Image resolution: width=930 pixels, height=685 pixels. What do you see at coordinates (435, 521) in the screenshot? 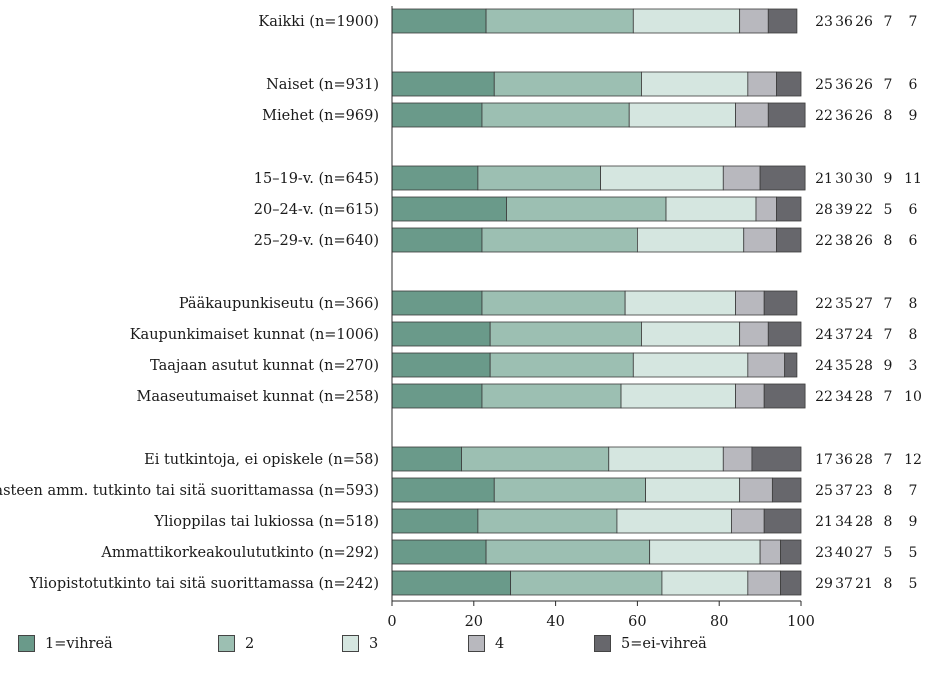
I see `bar-segment-r12-s1` at bounding box center [435, 521].